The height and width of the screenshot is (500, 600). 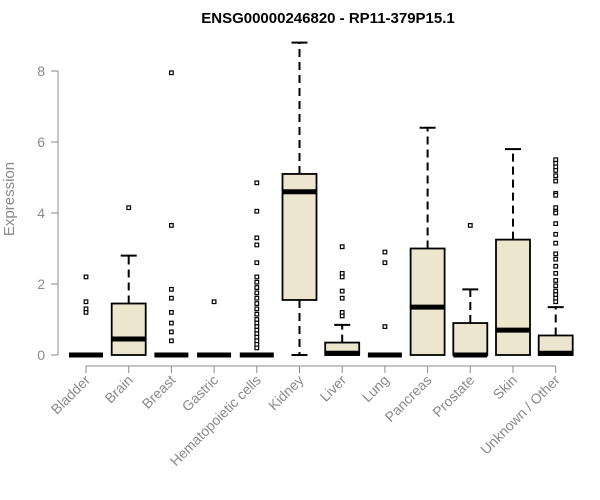 I want to click on box-brain, so click(x=128, y=280).